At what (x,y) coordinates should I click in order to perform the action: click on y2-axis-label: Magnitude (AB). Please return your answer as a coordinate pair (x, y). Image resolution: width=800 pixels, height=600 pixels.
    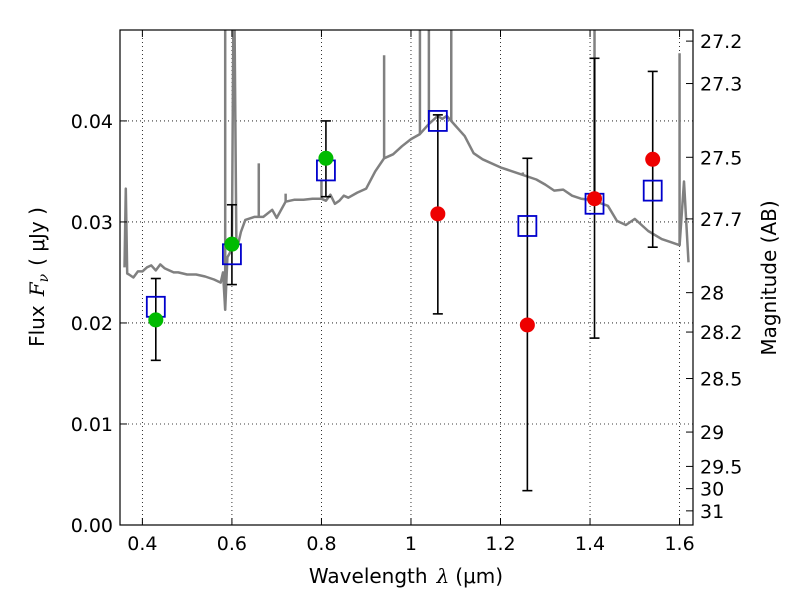
    Looking at the image, I should click on (769, 277).